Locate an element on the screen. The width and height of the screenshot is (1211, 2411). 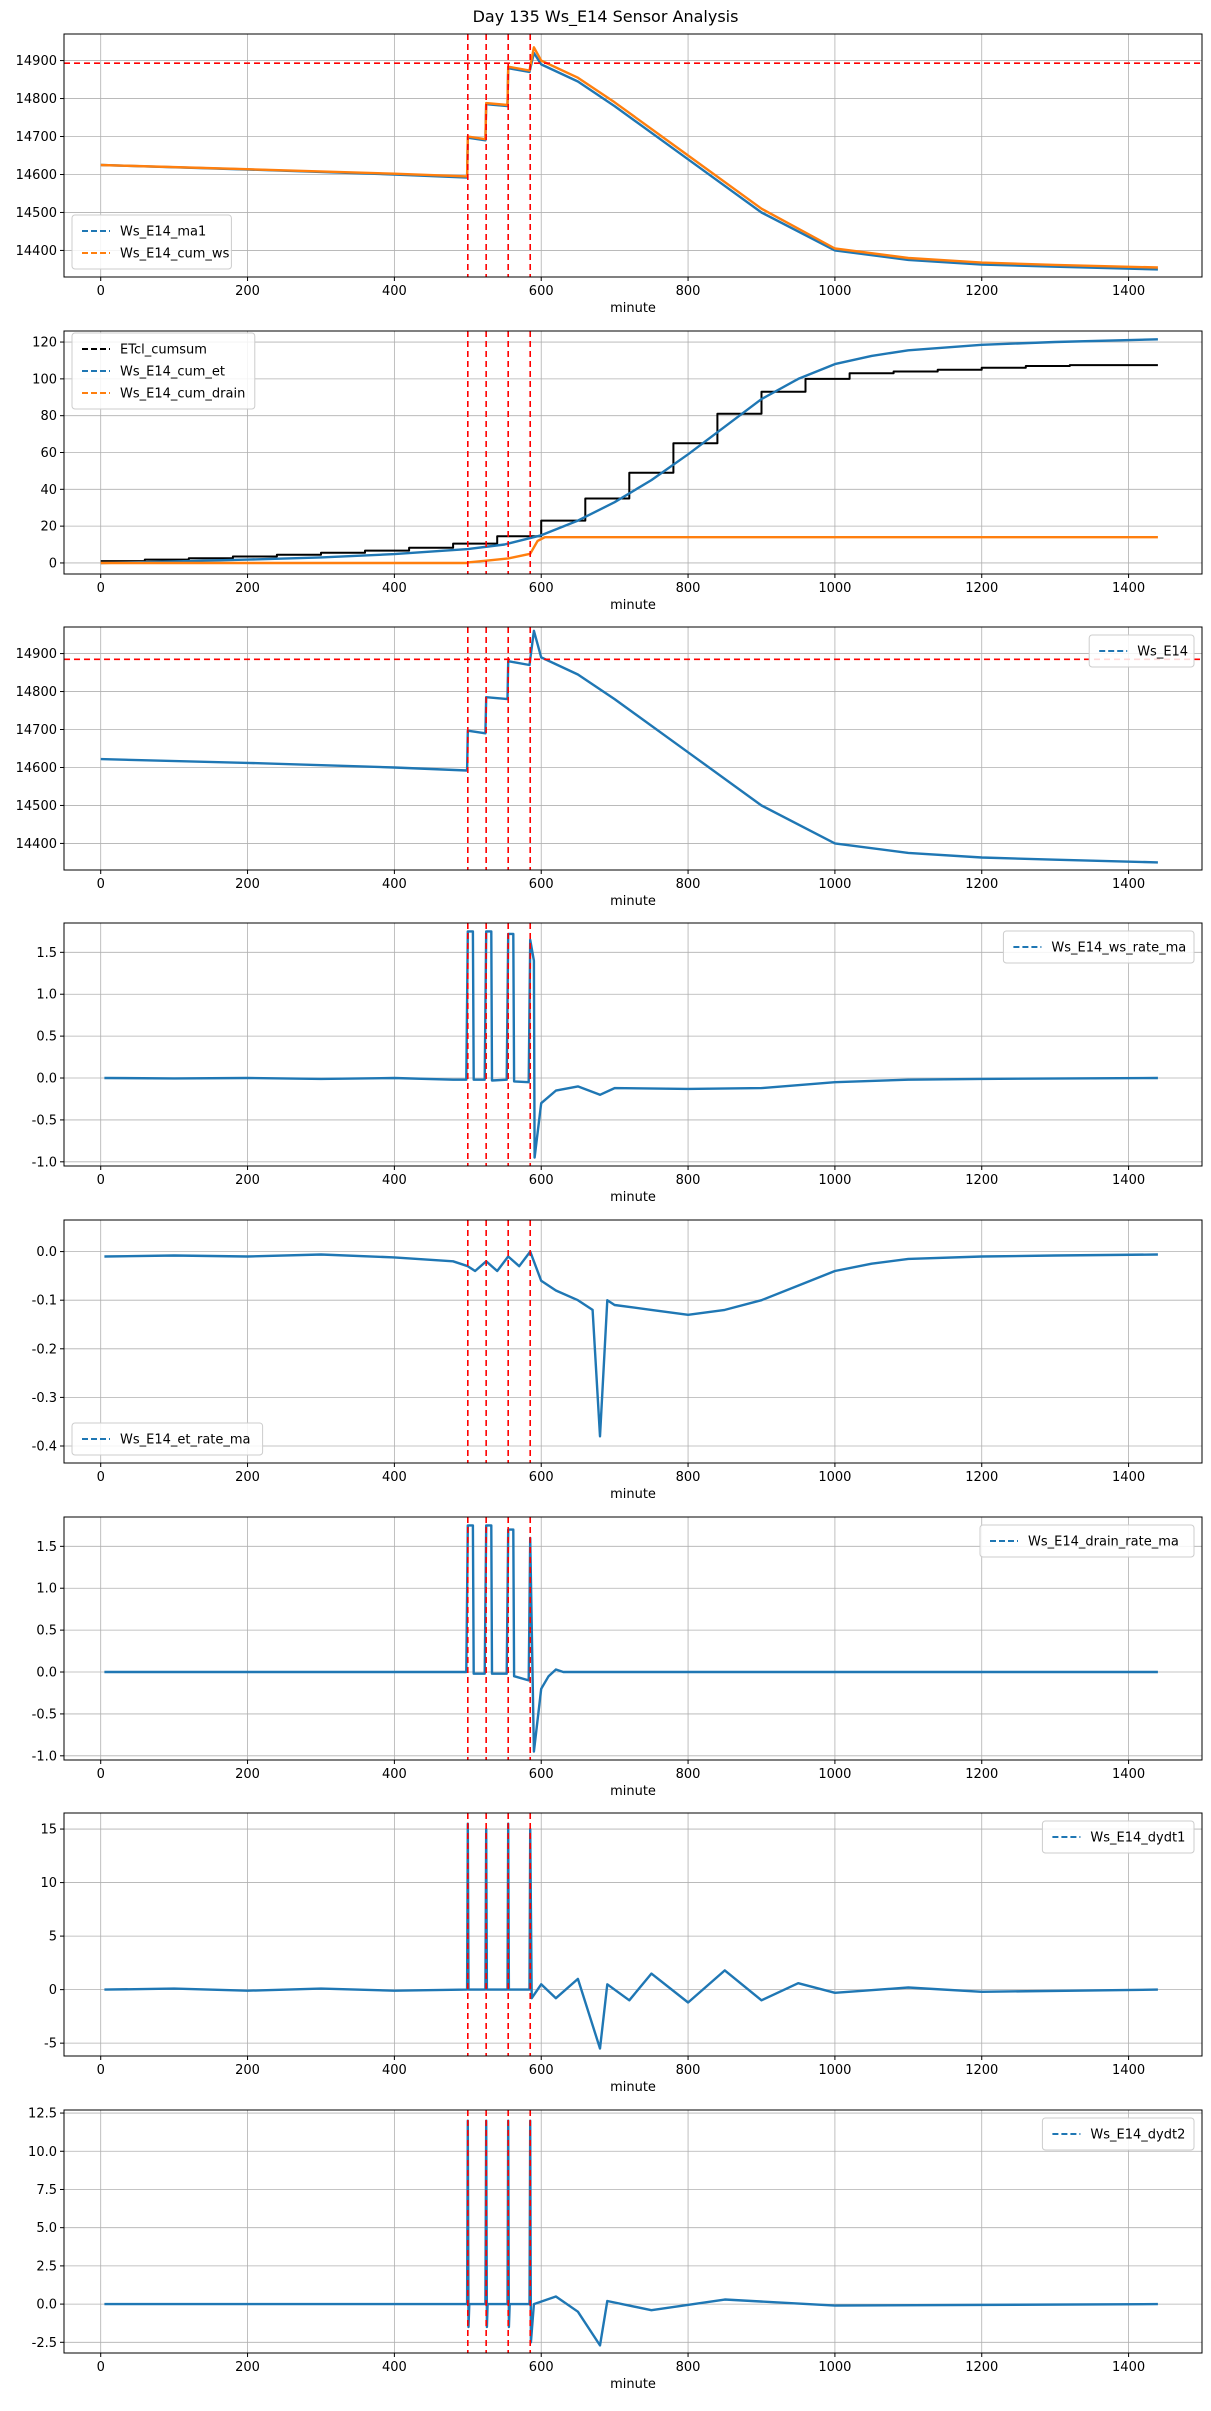
legend: Ws_E14_et_rate_ma is located at coordinates (167, 1439).